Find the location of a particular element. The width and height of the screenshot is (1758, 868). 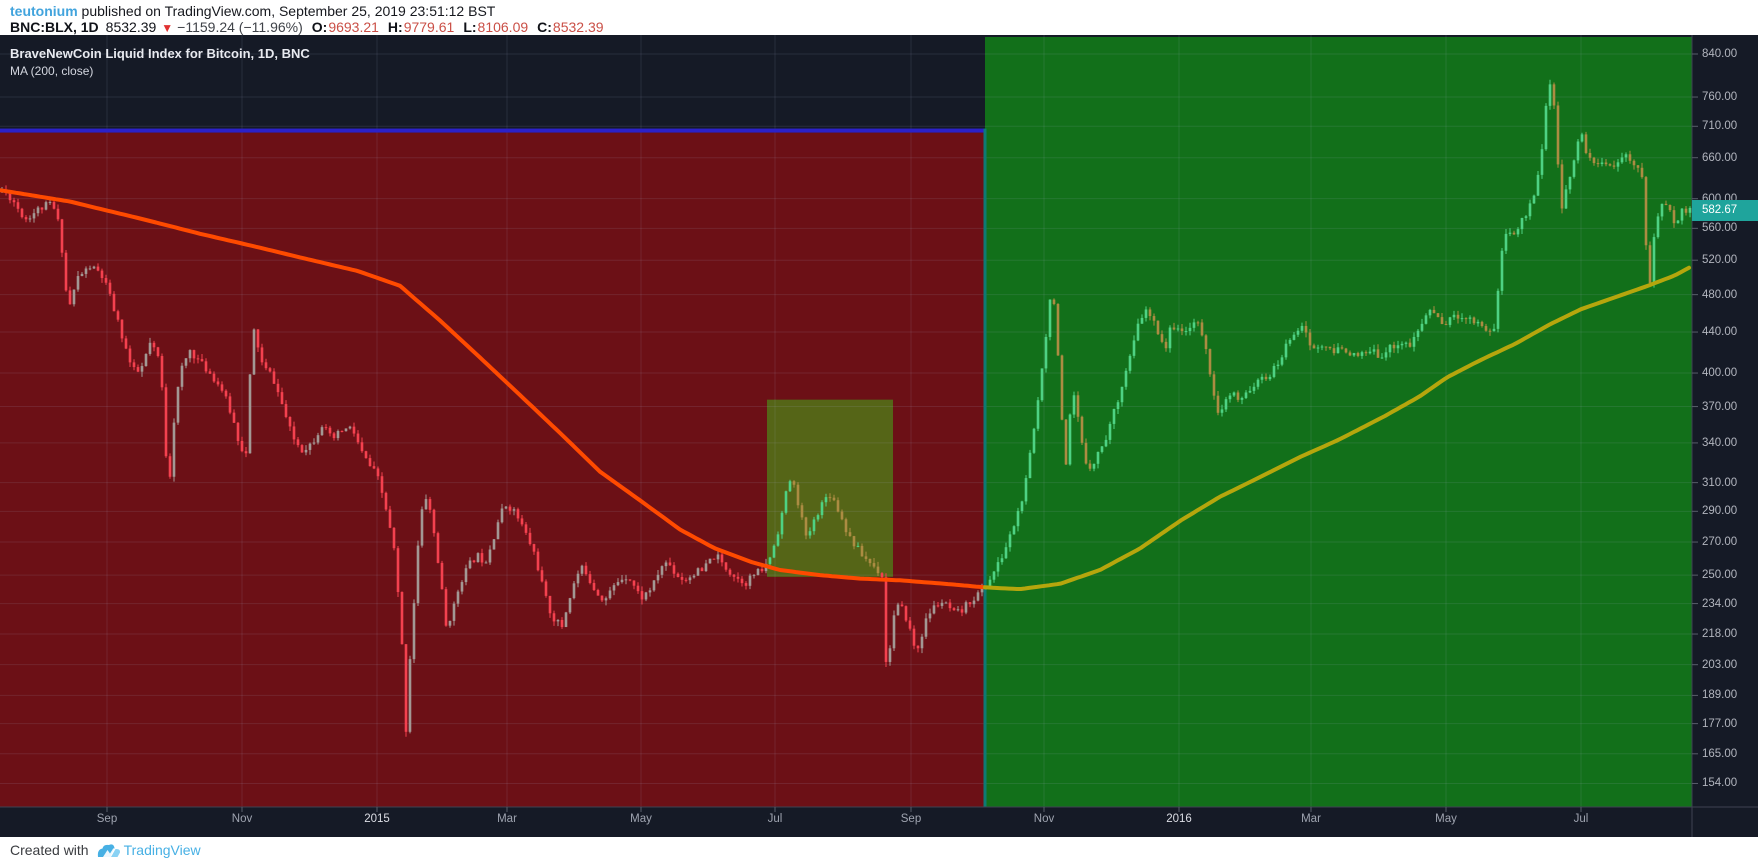

attribution-footer: Created with TradingView is located at coordinates (105, 850).